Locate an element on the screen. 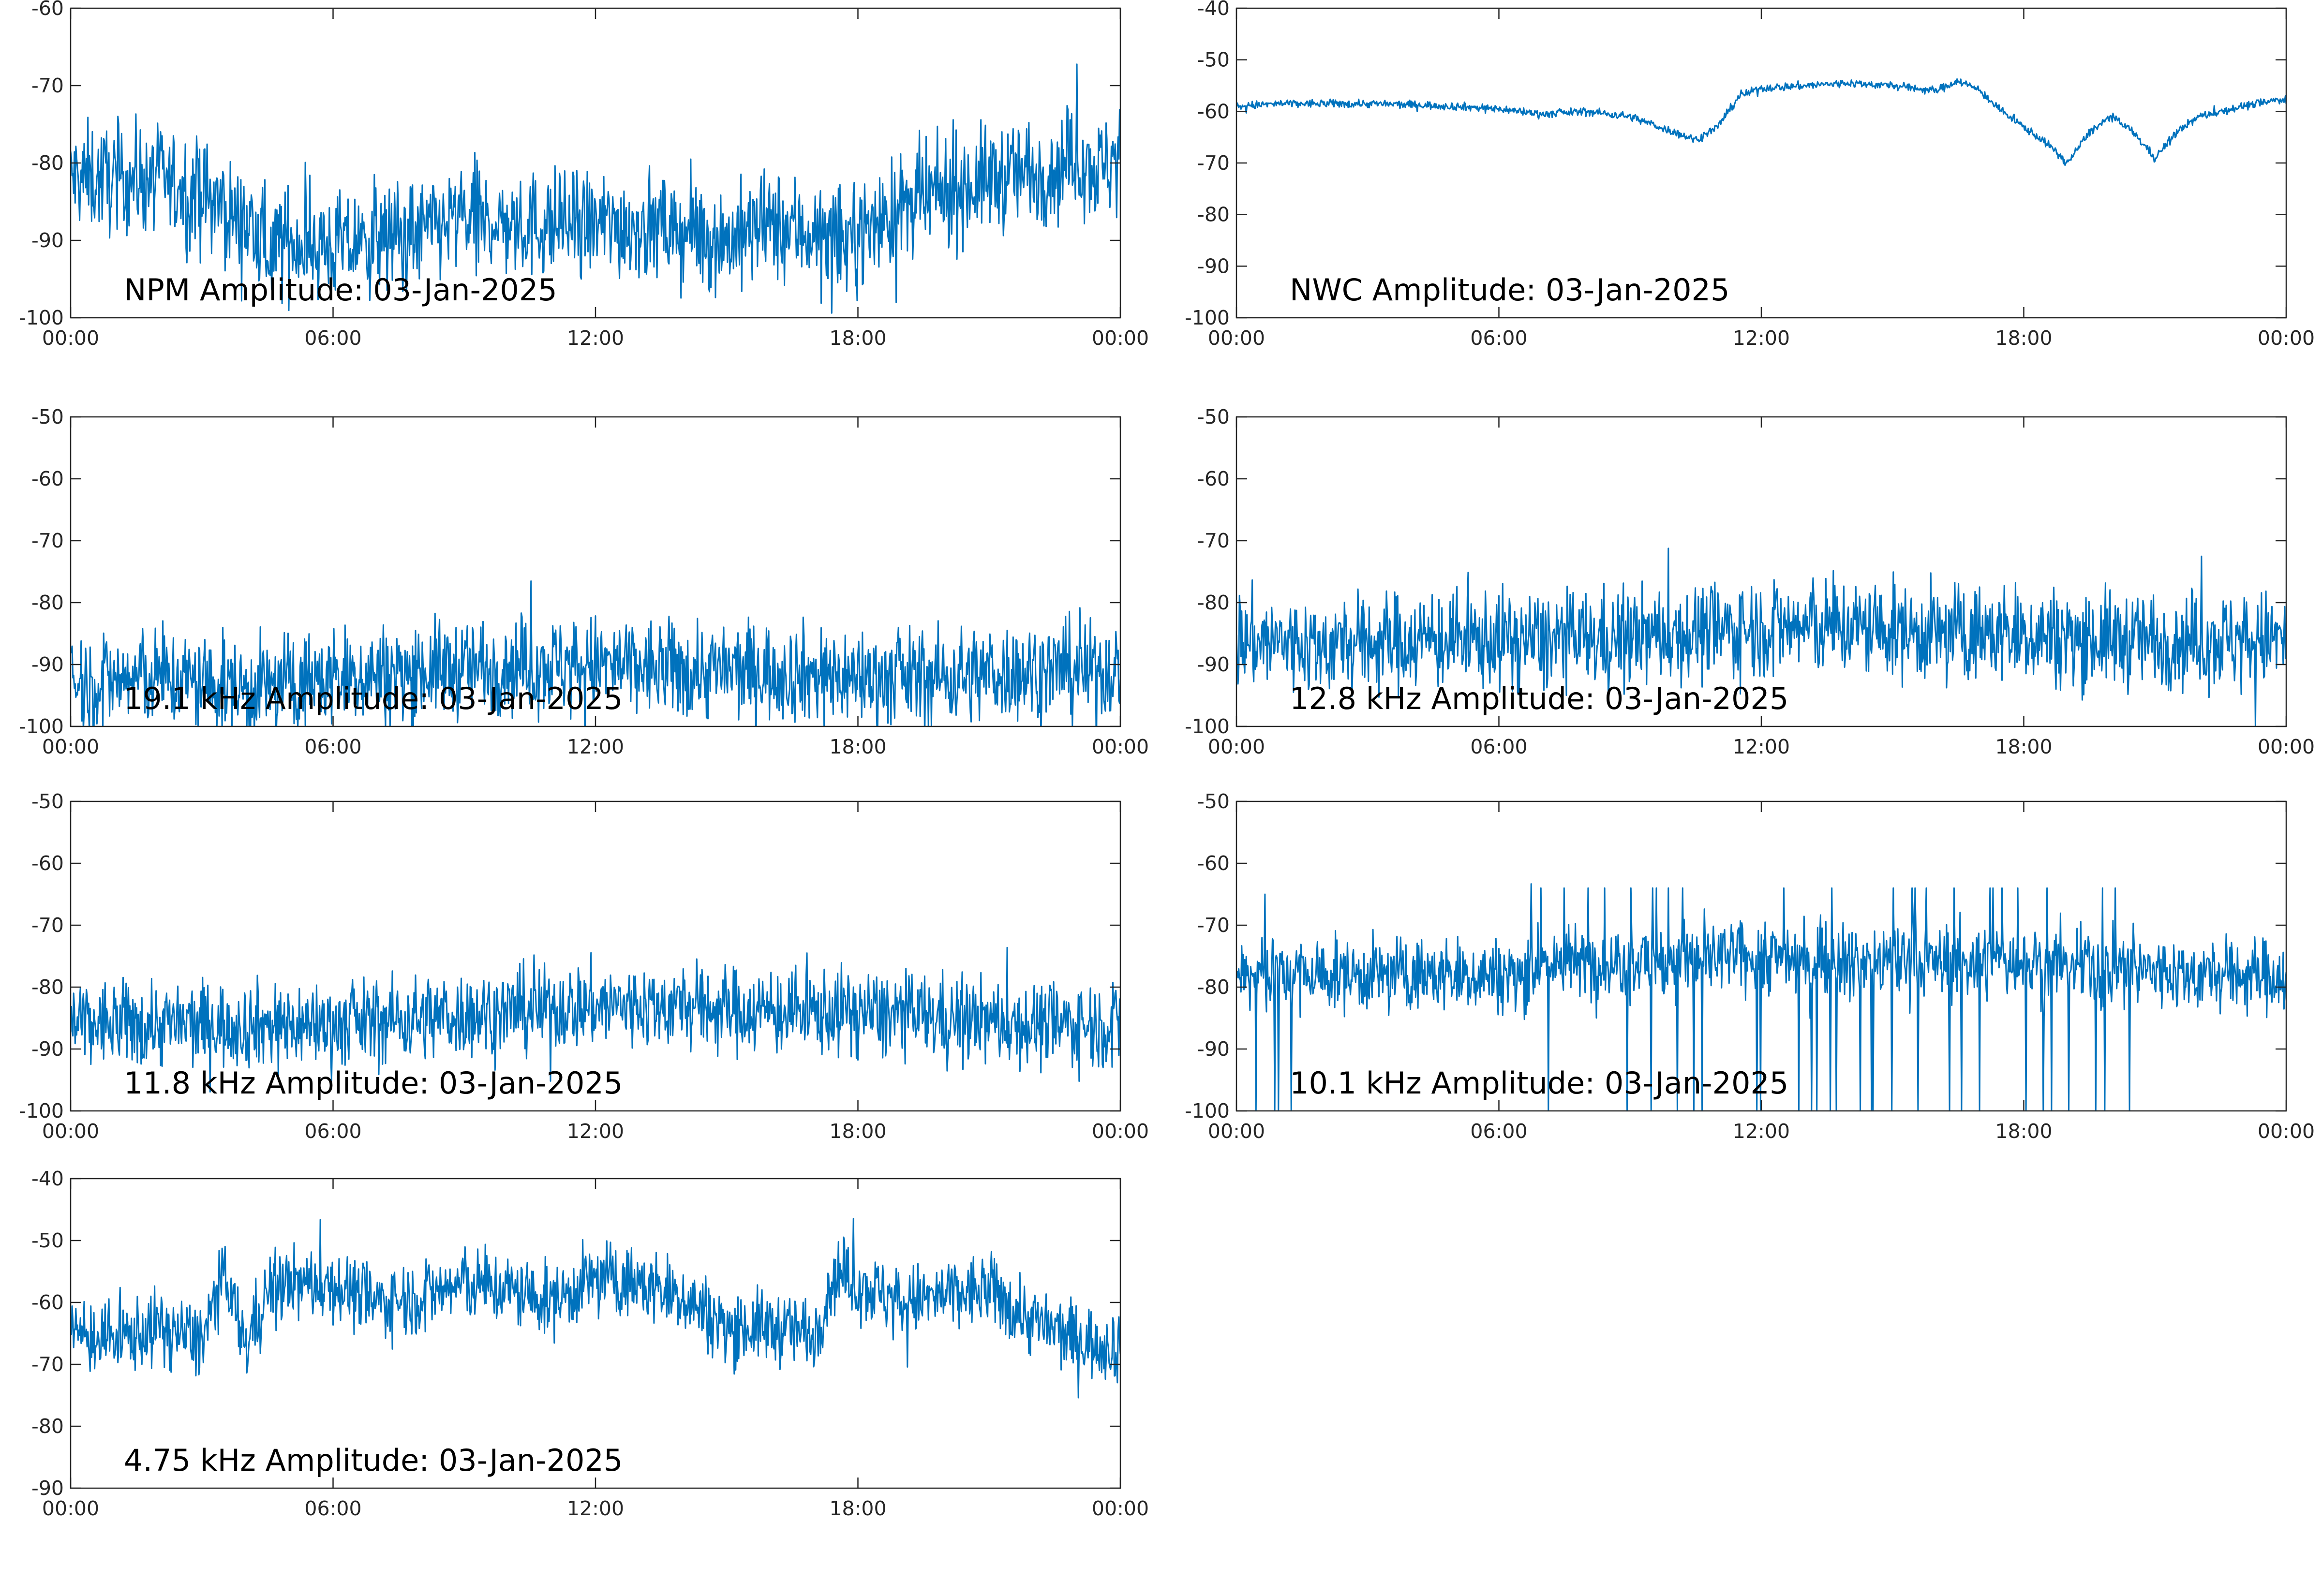 This screenshot has height=1596, width=2322. panel-title: NPM Amplitude: 03-Jan-2025 is located at coordinates (340, 290).